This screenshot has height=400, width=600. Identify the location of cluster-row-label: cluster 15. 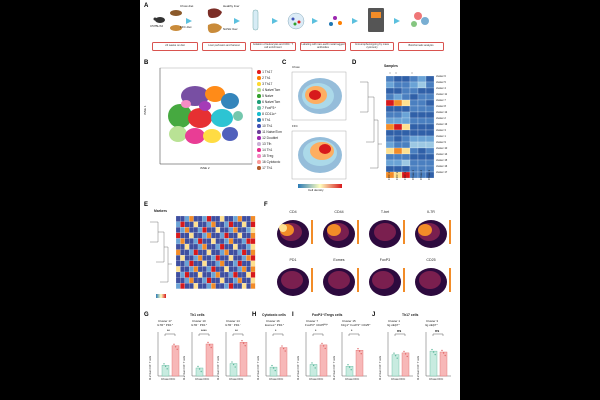
(442, 160).